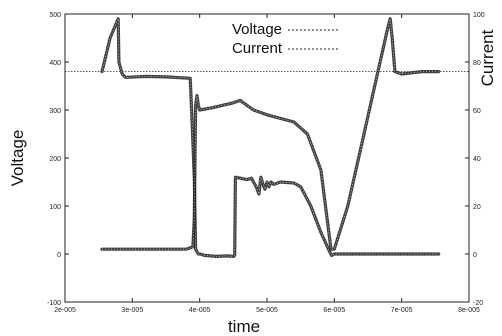 The width and height of the screenshot is (502, 336). I want to click on y-right-tick-label: -20, so click(478, 303).